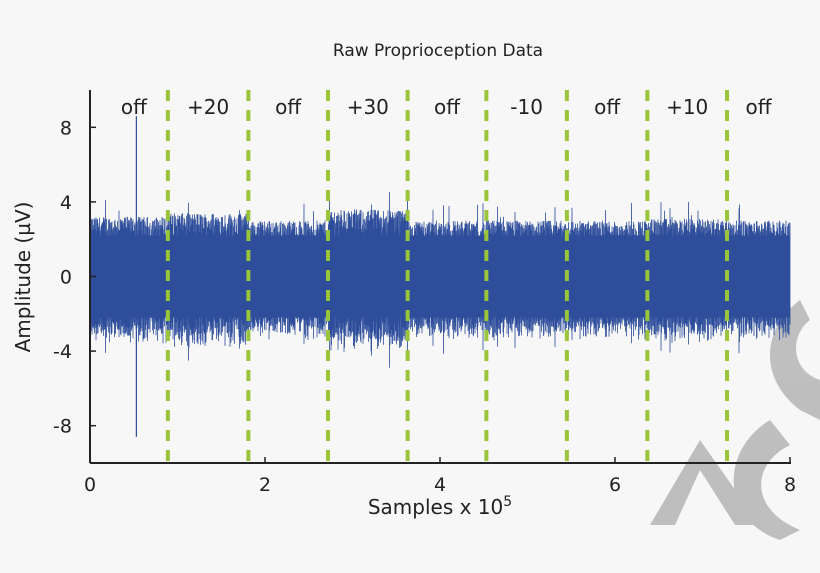  What do you see at coordinates (526, 107) in the screenshot?
I see `segment-label: -10` at bounding box center [526, 107].